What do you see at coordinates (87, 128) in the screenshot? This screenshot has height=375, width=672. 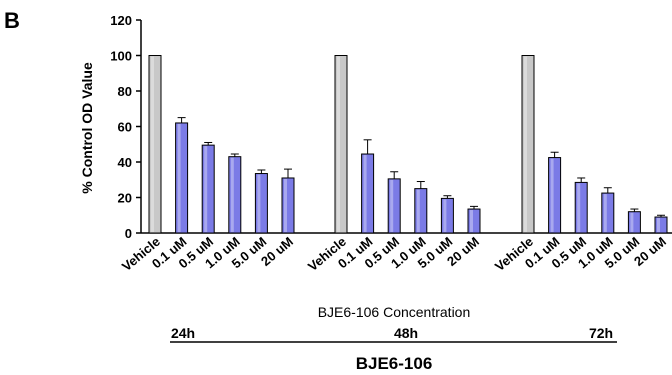 I see `y-axis-label: % Control OD Value` at bounding box center [87, 128].